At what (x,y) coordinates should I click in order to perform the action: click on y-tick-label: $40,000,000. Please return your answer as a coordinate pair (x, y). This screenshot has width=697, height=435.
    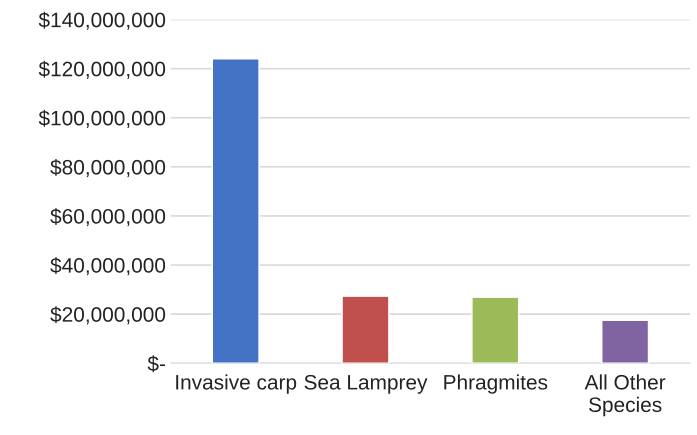
    Looking at the image, I should click on (108, 266).